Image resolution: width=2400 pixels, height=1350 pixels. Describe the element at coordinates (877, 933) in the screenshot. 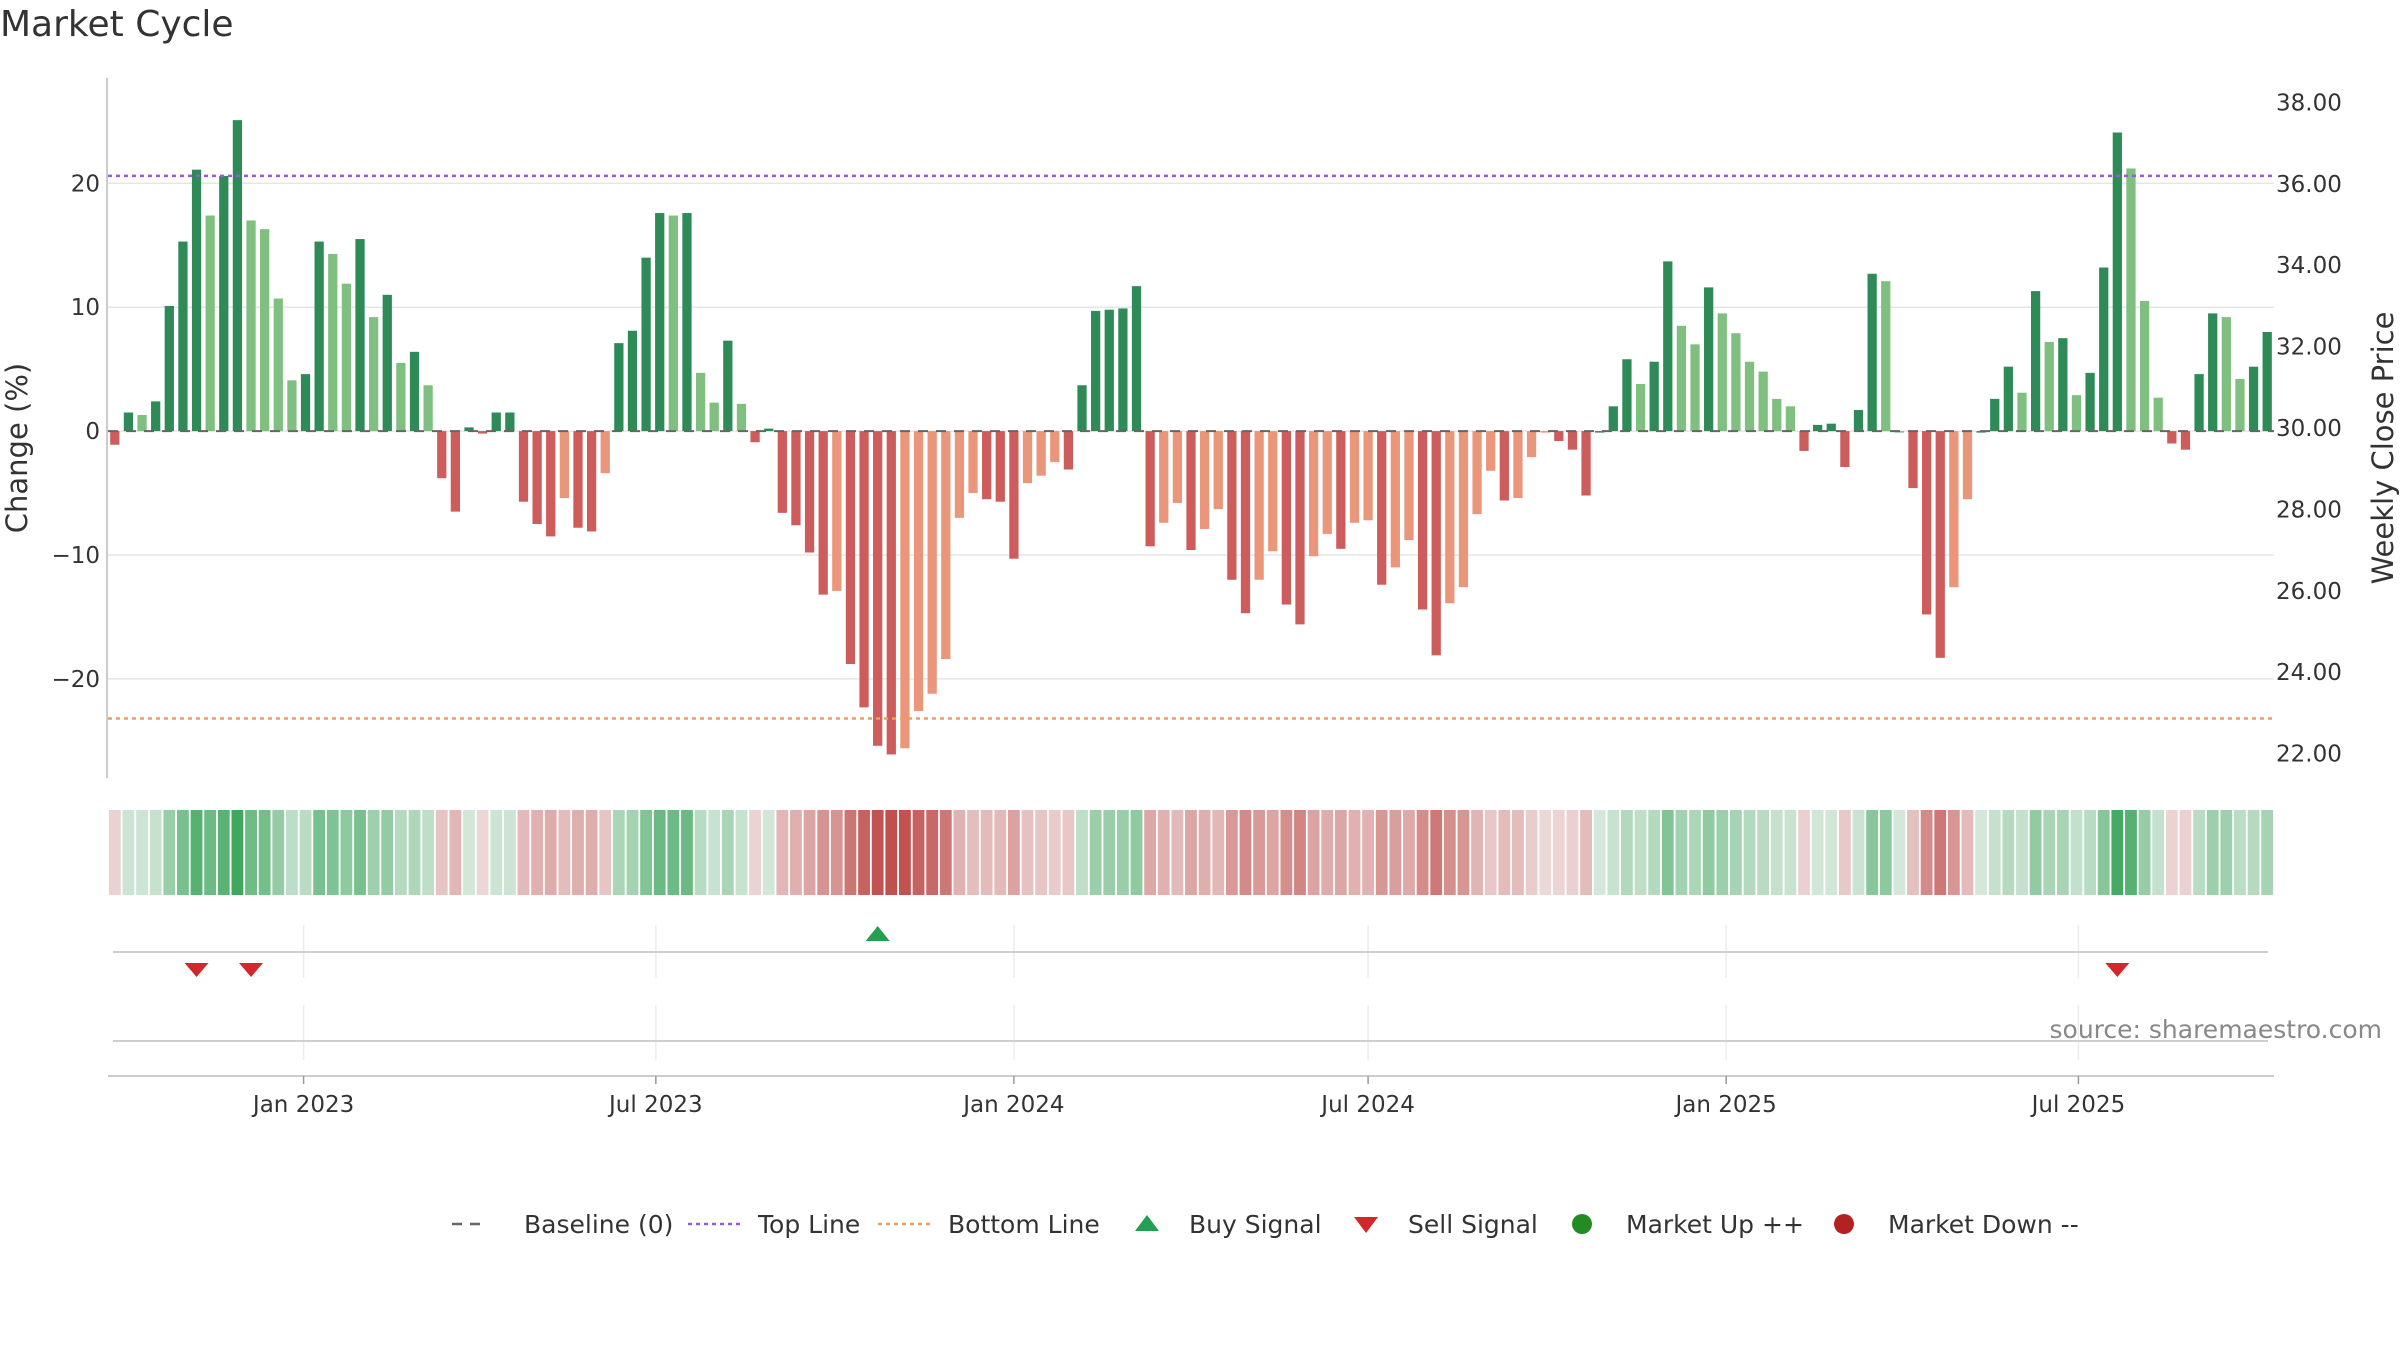

I see `buy-signal-marker` at that location.